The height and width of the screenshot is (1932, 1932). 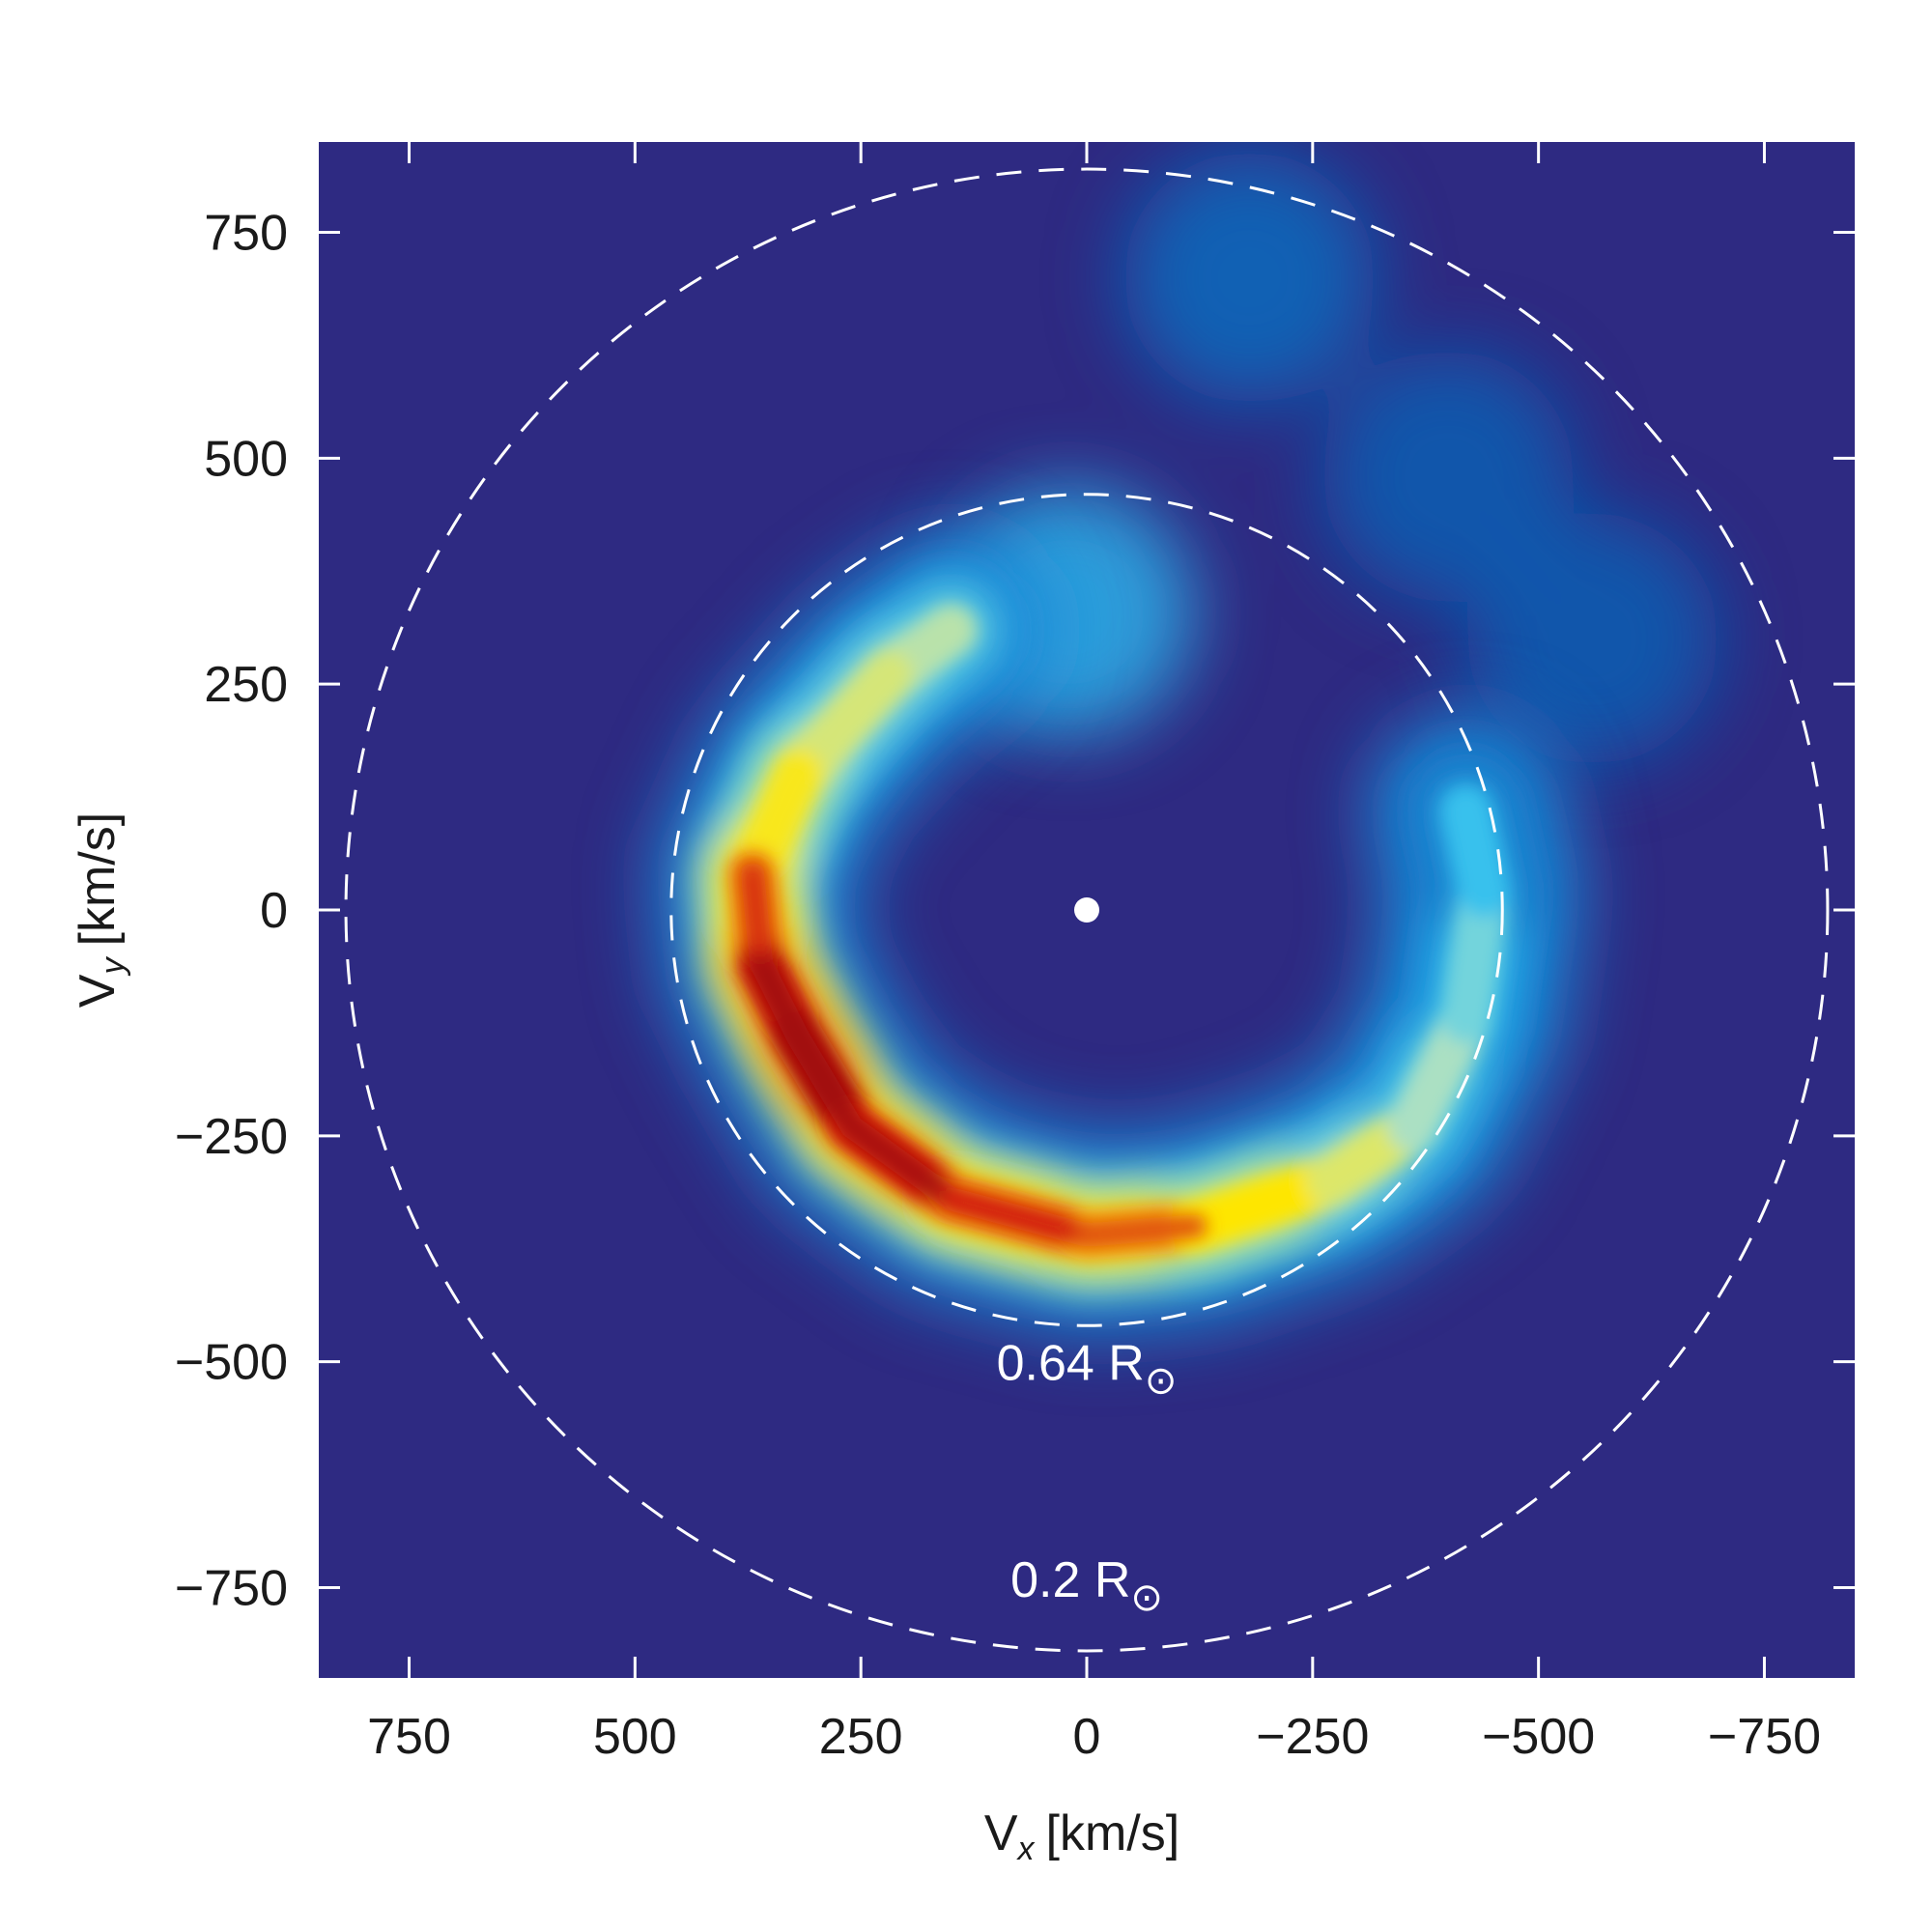 I want to click on x-tick-label: 0, so click(x=1087, y=1737).